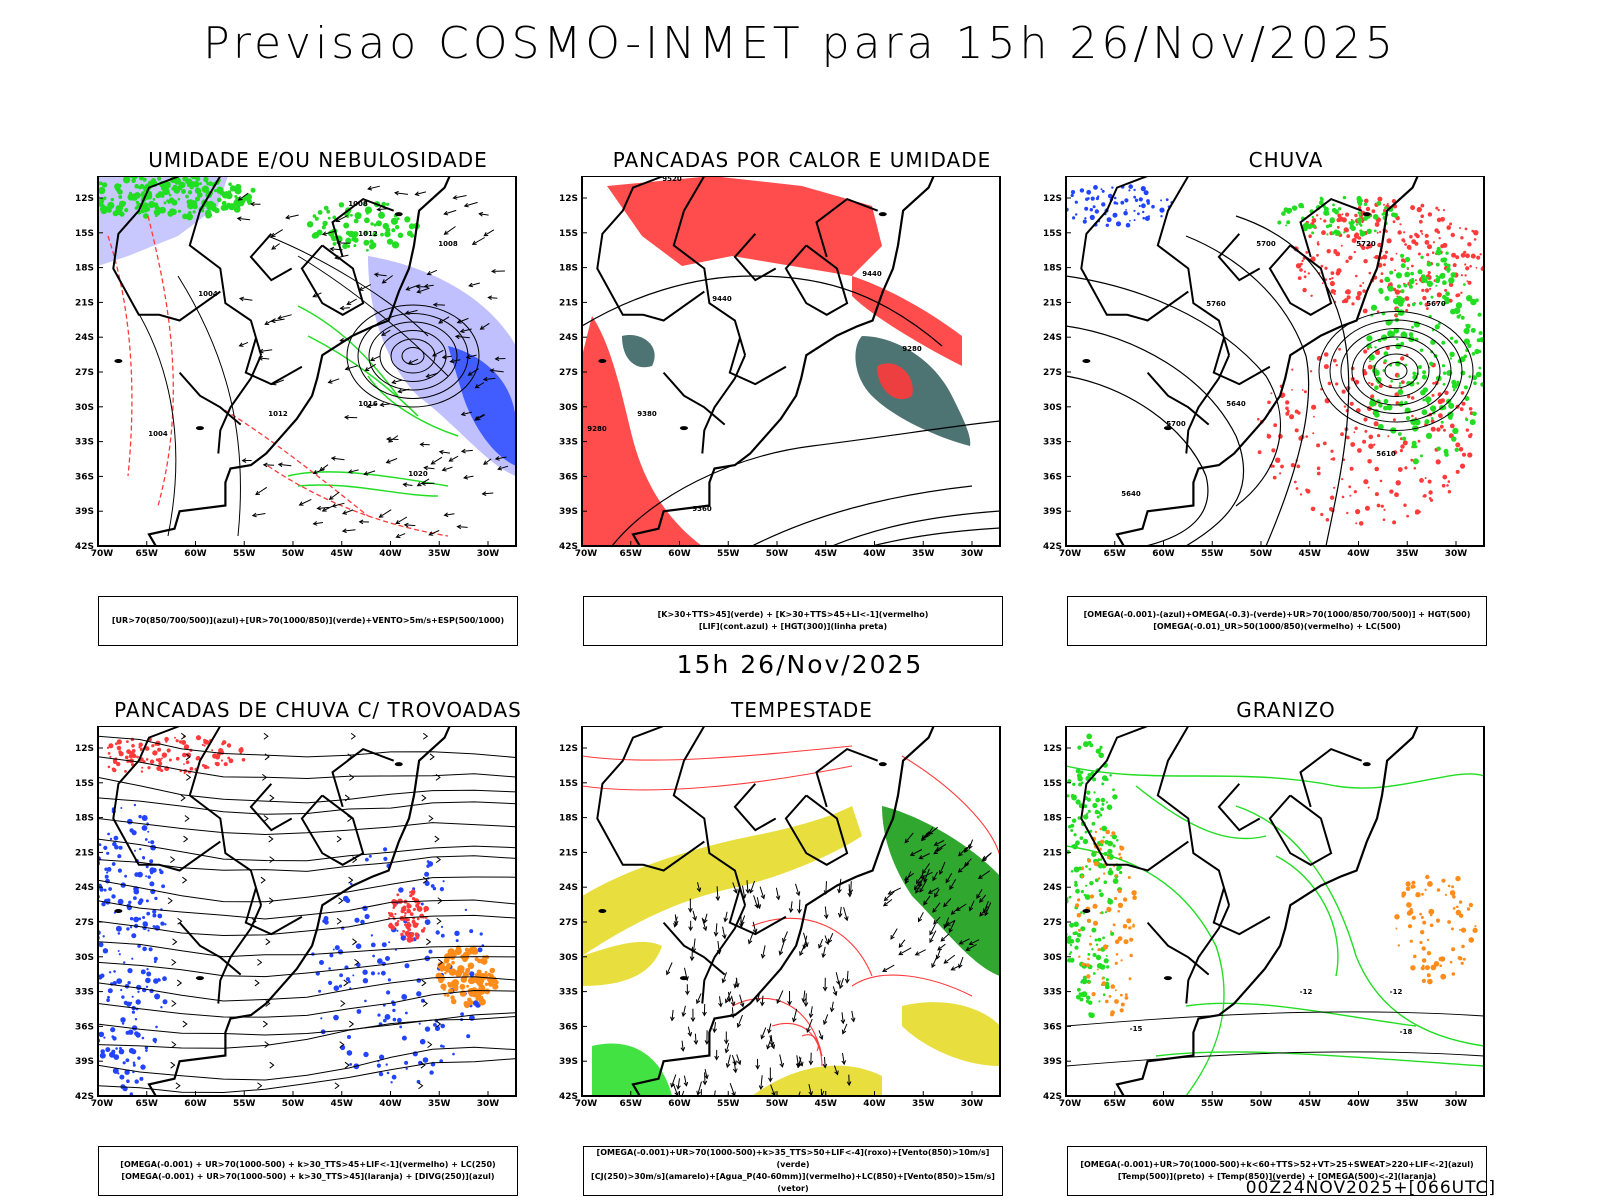  I want to click on lat-tick-label: 36S, so click(84, 477).